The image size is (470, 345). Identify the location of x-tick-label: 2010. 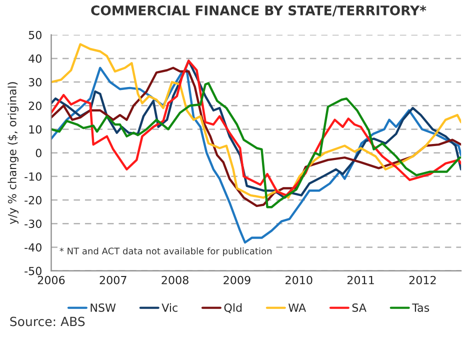
(299, 280).